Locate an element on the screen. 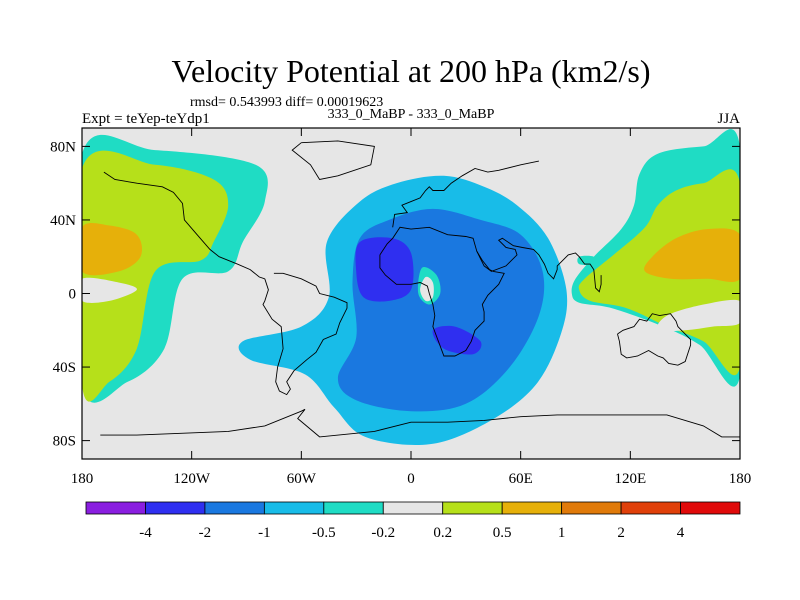 The width and height of the screenshot is (800, 600). x-tick-label-3: 0 is located at coordinates (411, 479).